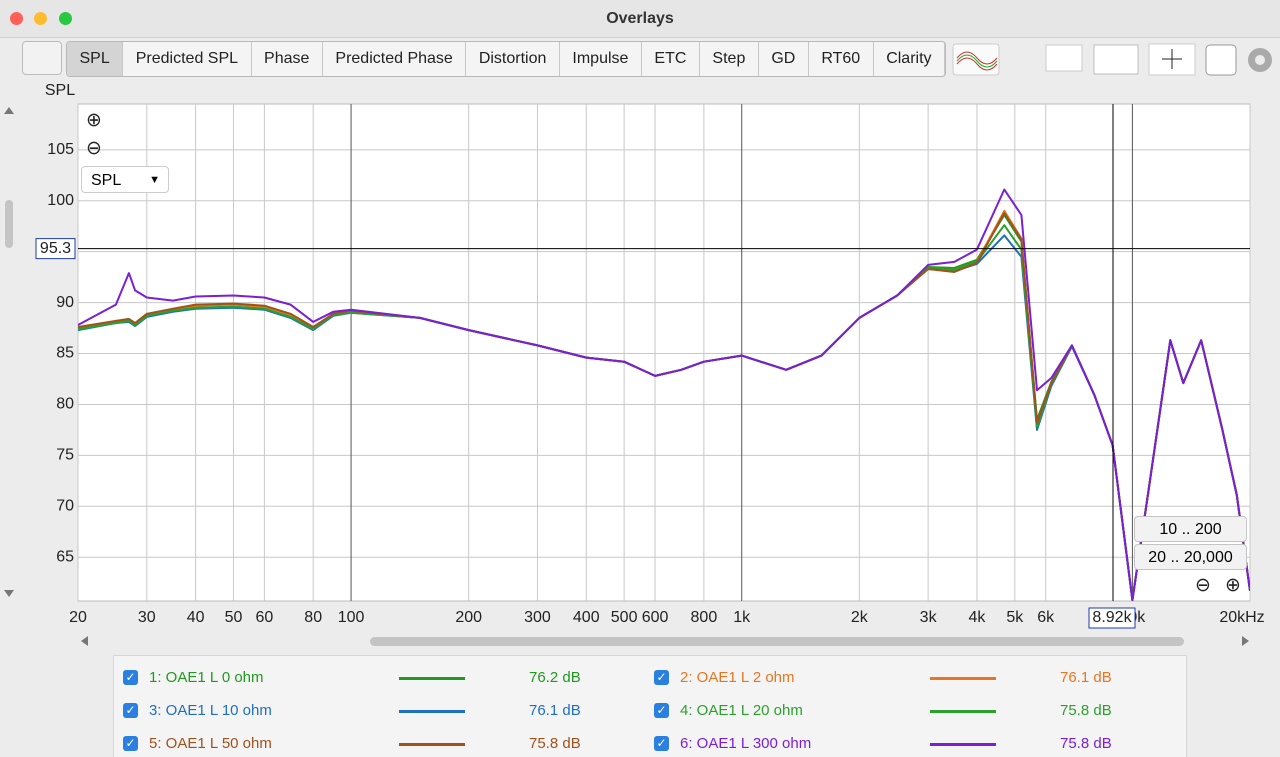 This screenshot has height=757, width=1280. I want to click on y-tick-label: 70, so click(65, 506).